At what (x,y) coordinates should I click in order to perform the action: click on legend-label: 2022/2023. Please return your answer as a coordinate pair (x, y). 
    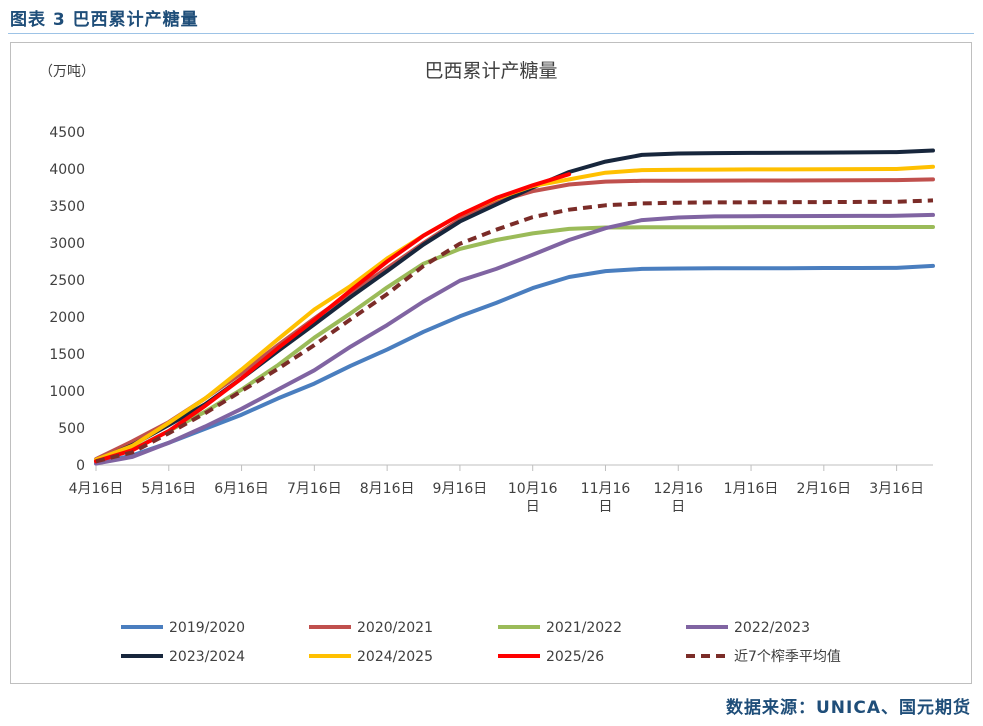
    Looking at the image, I should click on (772, 628).